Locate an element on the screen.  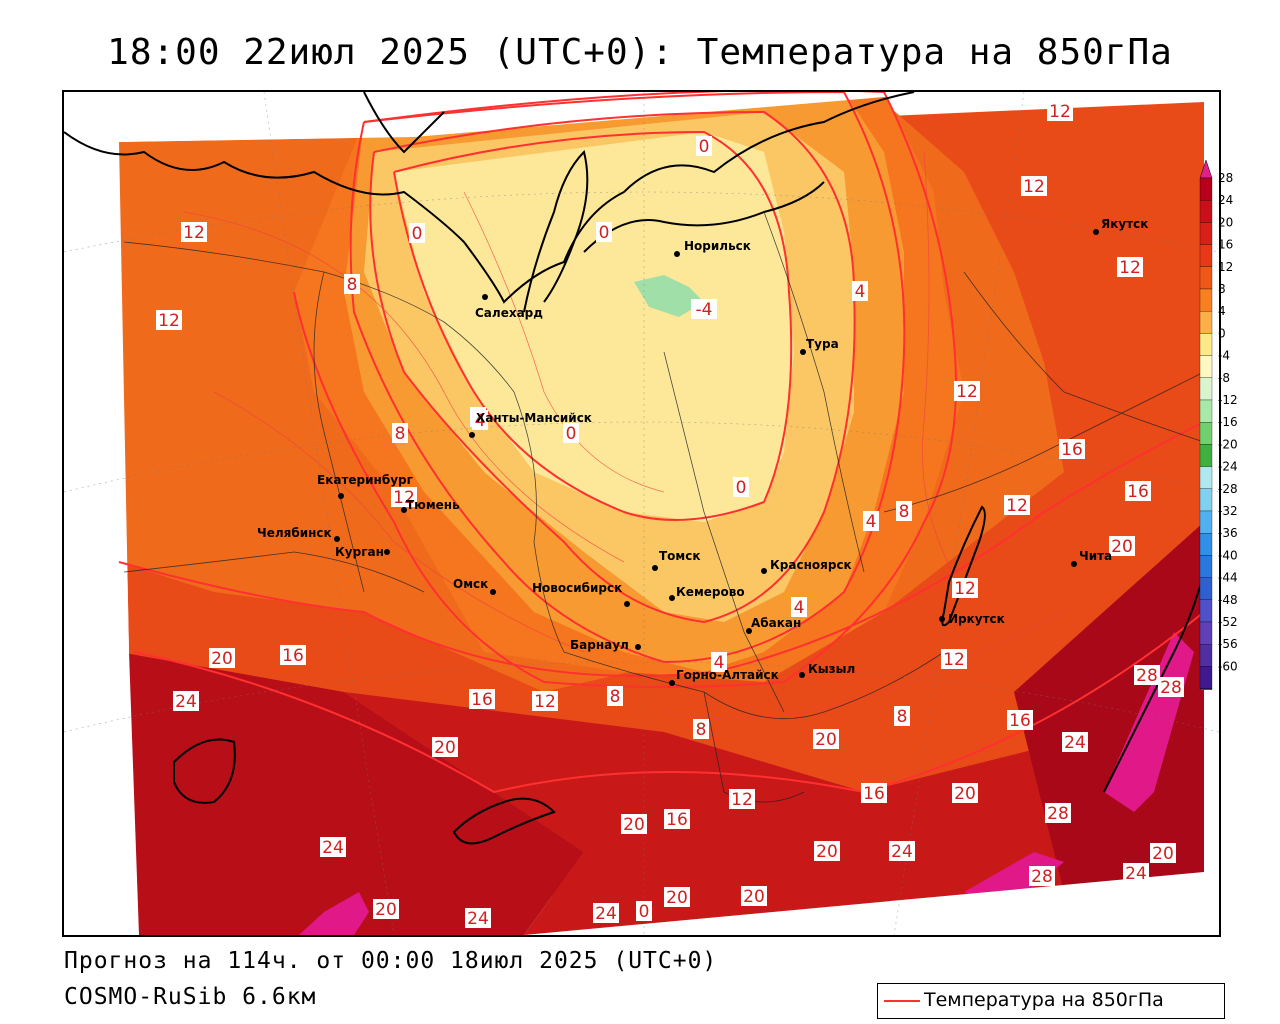
colorbar-tick-label: -12 is located at coordinates (1228, 400).